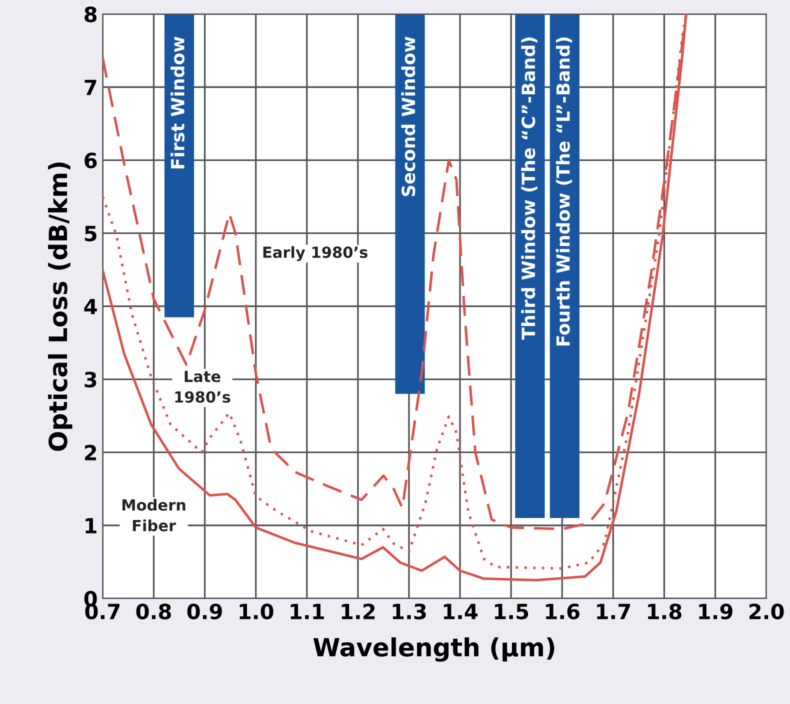 The height and width of the screenshot is (704, 790). Describe the element at coordinates (409, 612) in the screenshot. I see `x-tick-label: 1.3` at that location.